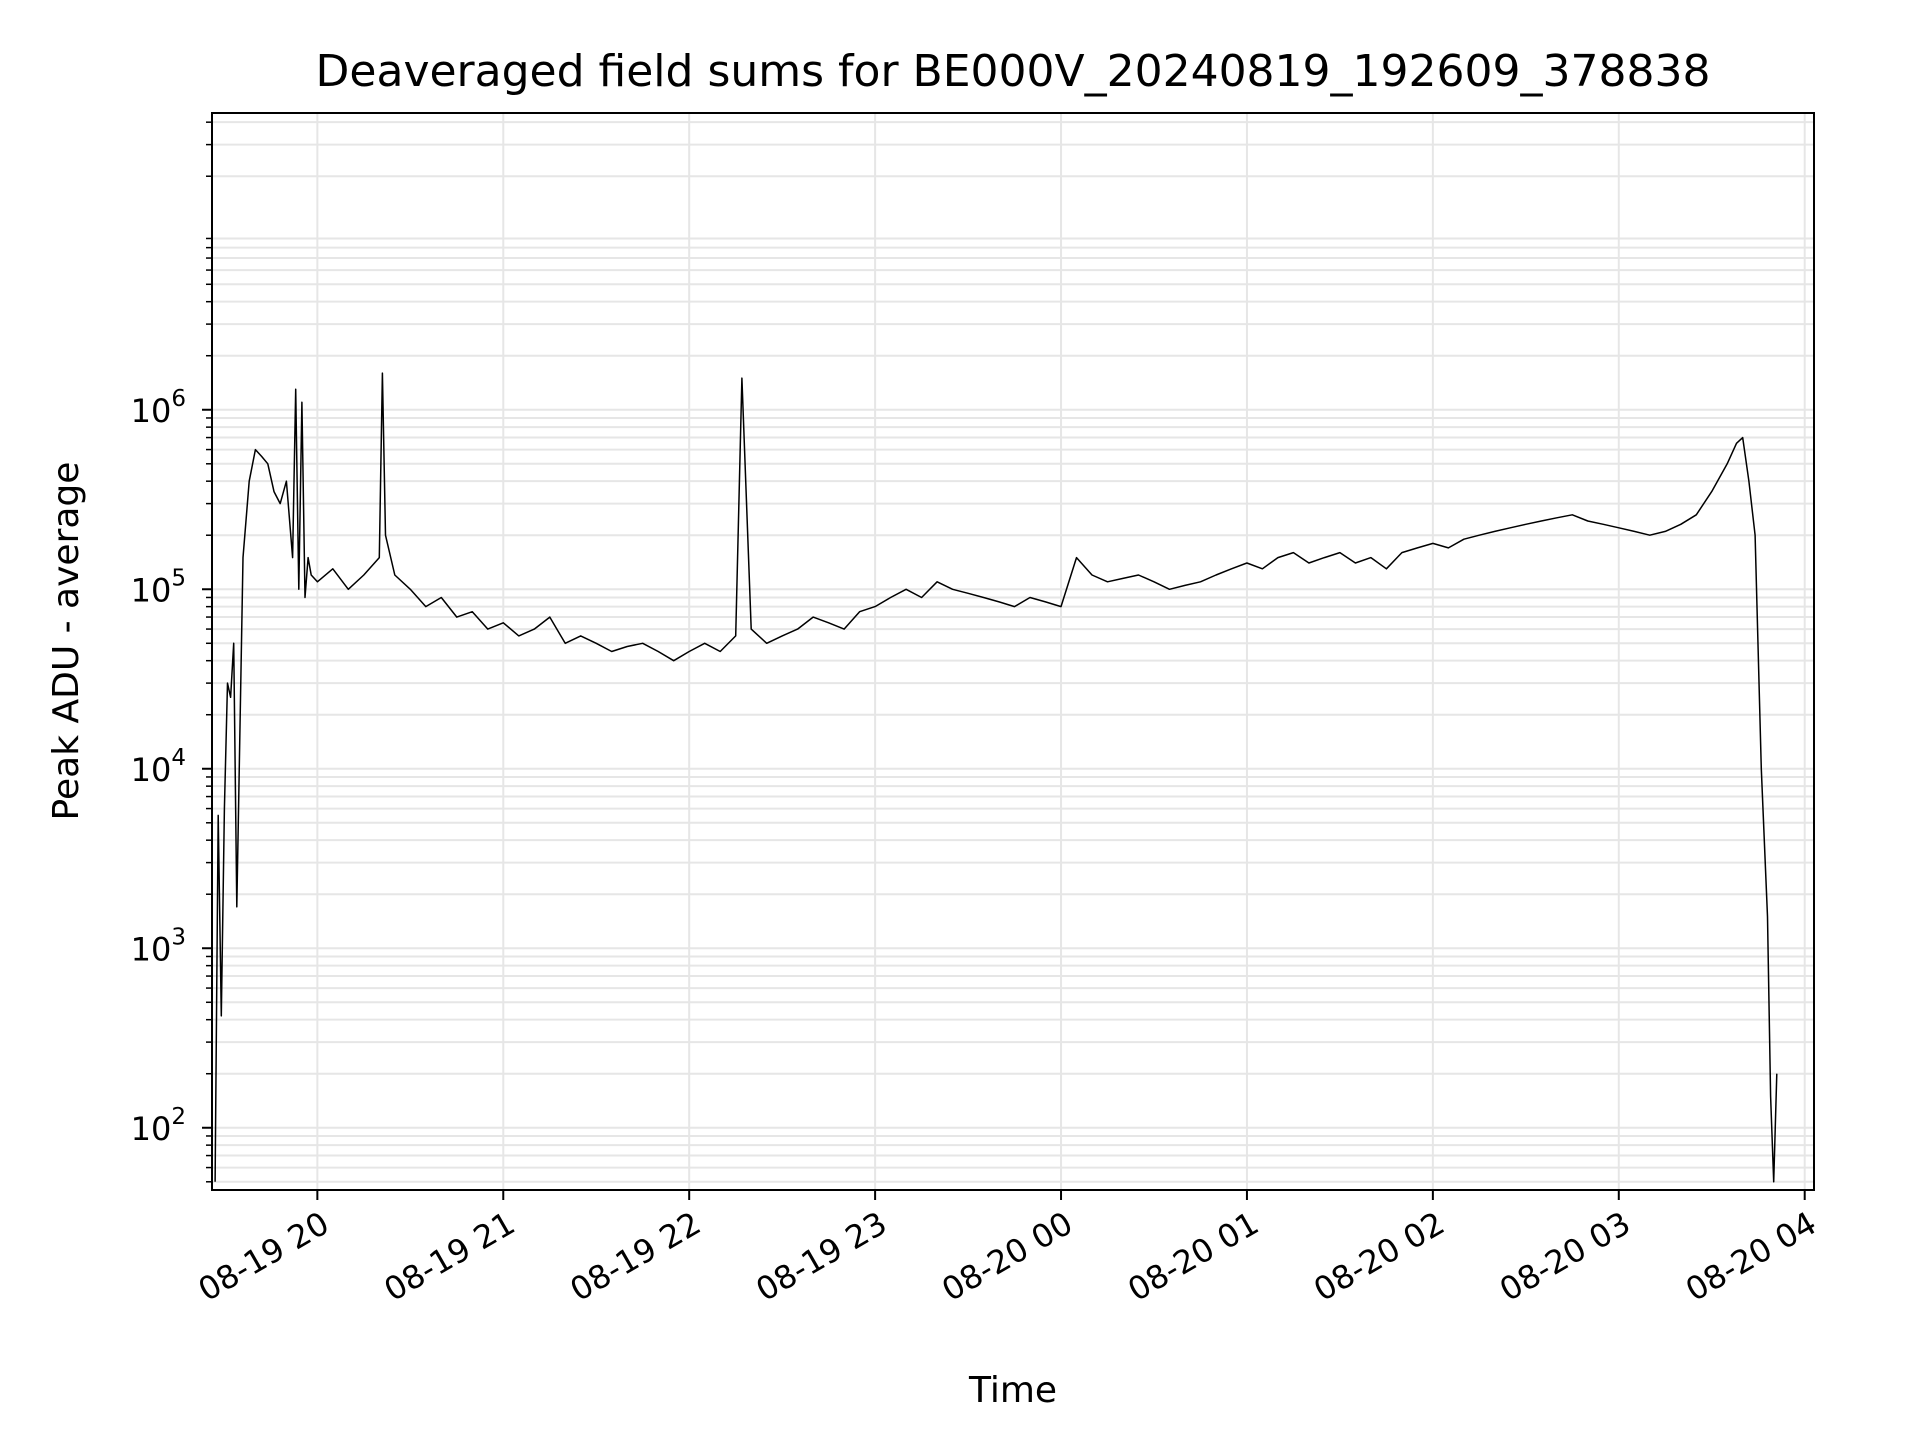 Image resolution: width=1920 pixels, height=1440 pixels. What do you see at coordinates (178, 937) in the screenshot?
I see `y-tick-label-exponent: 3` at bounding box center [178, 937].